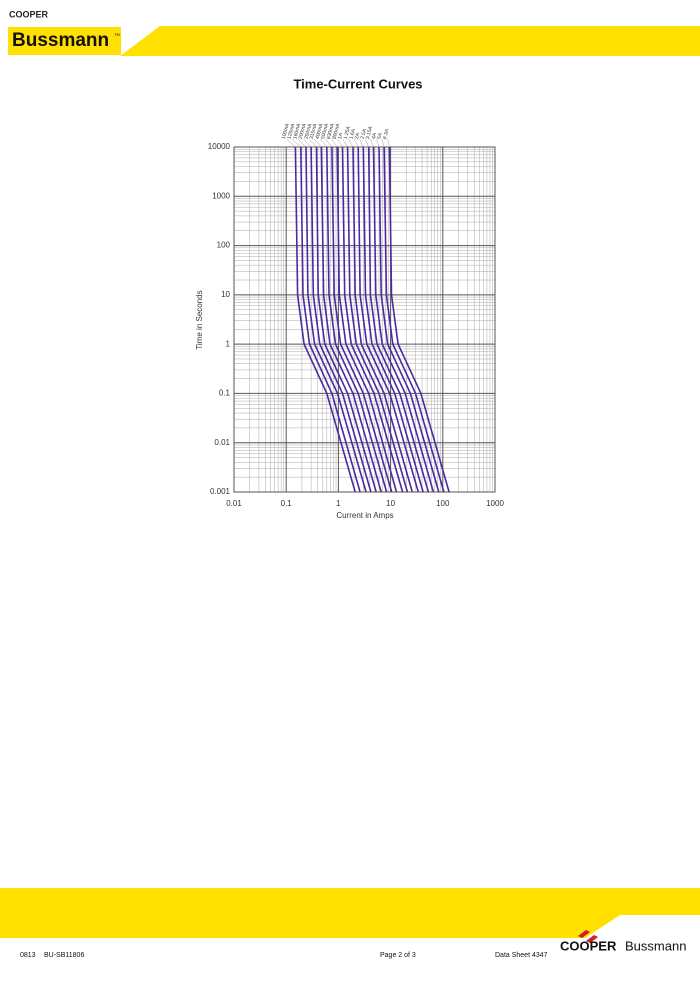 The image size is (700, 983). What do you see at coordinates (320, 130) in the screenshot?
I see `curve-label: 400mA` at bounding box center [320, 130].